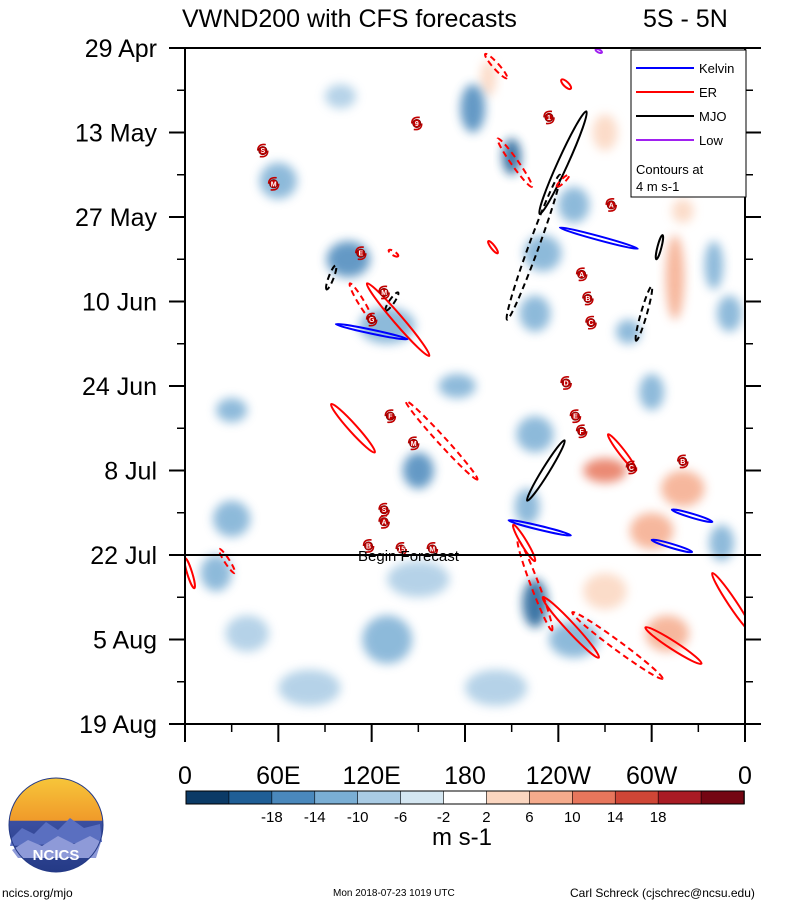  I want to click on y-tick-label: 8 Jul, so click(130, 472).